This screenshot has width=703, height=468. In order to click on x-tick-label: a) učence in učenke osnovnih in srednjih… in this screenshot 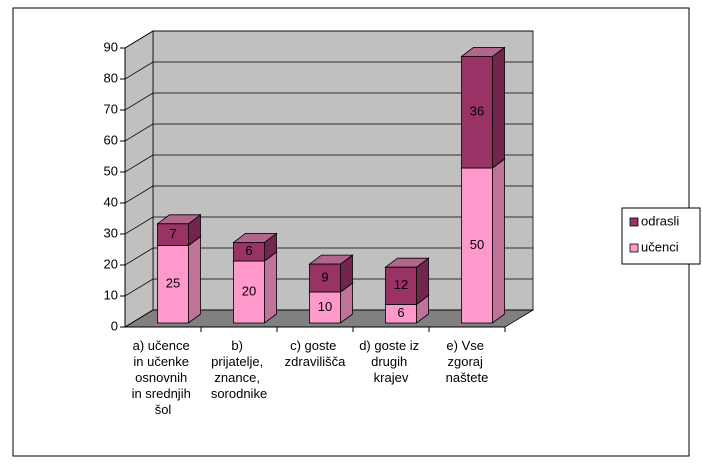, I will do `click(163, 377)`.